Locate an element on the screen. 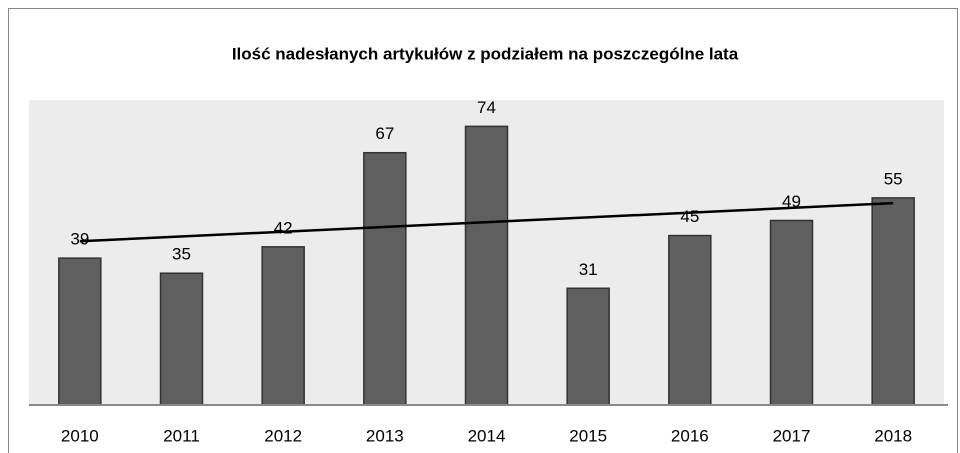 This screenshot has width=960, height=453. data-label: 39 is located at coordinates (79, 239).